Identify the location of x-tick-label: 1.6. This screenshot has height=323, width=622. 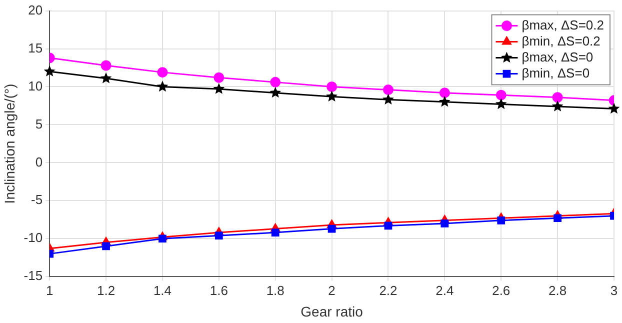
(219, 290).